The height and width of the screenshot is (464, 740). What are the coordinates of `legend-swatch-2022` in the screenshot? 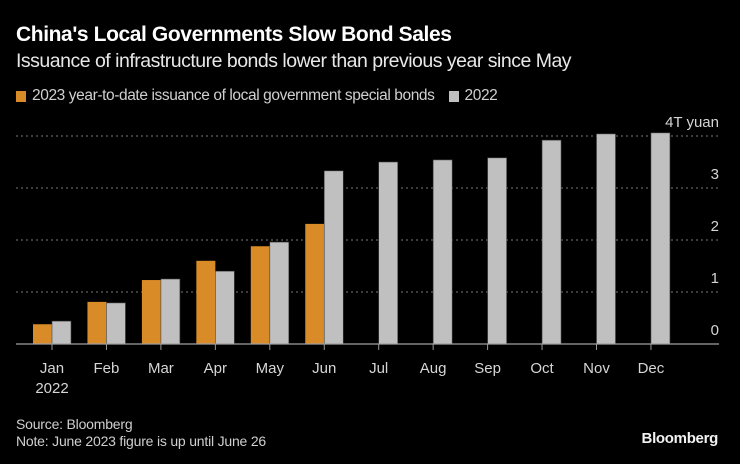 It's located at (453, 96).